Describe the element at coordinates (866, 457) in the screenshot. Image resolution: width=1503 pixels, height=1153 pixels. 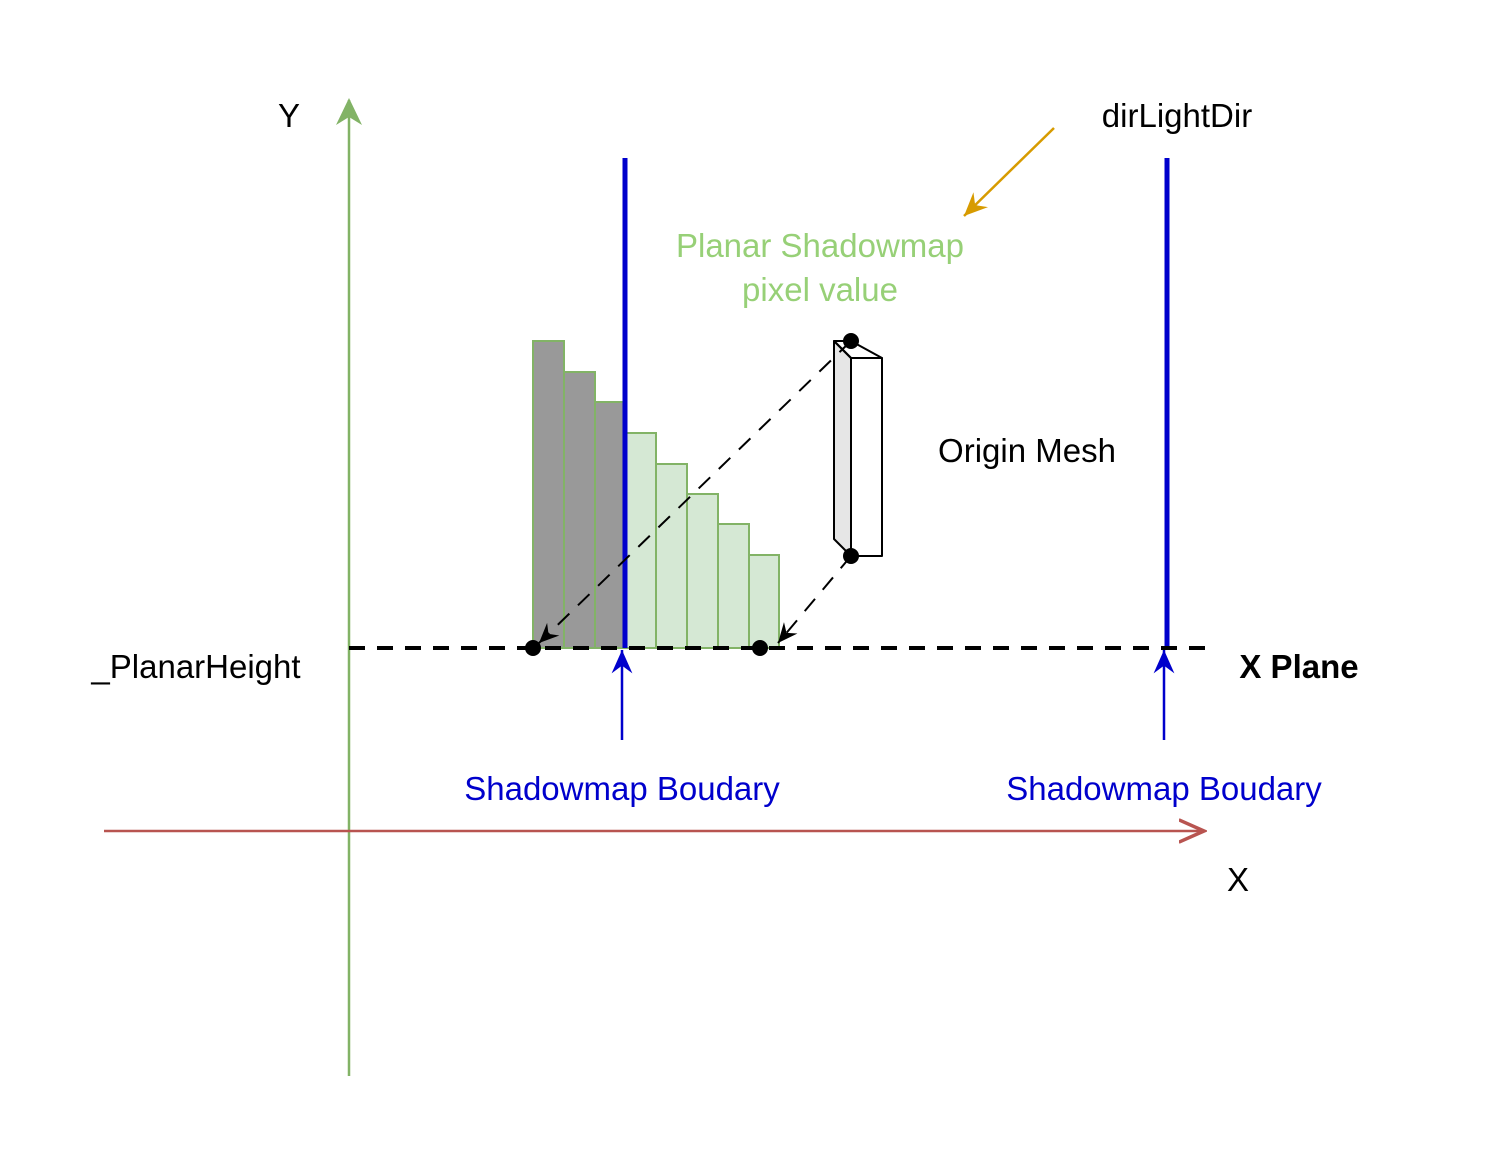
I see `mesh-front-face` at that location.